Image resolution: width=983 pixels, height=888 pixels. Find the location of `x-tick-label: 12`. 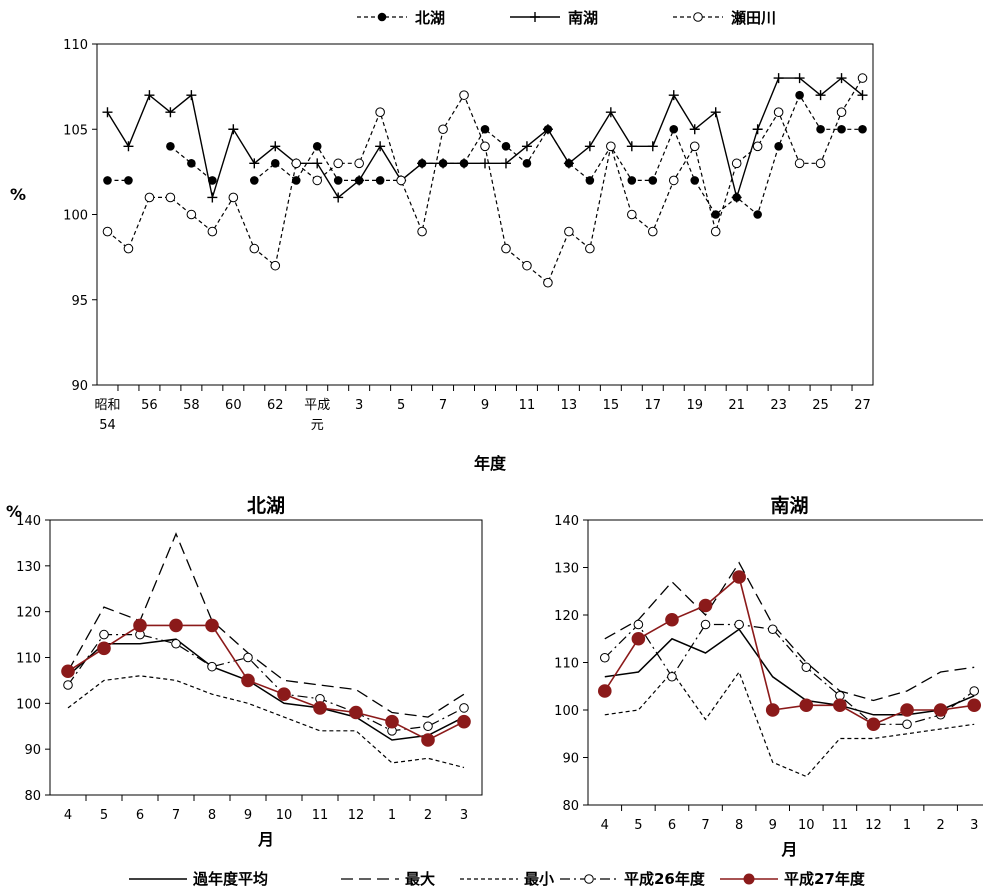

x-tick-label: 12 is located at coordinates (356, 815).